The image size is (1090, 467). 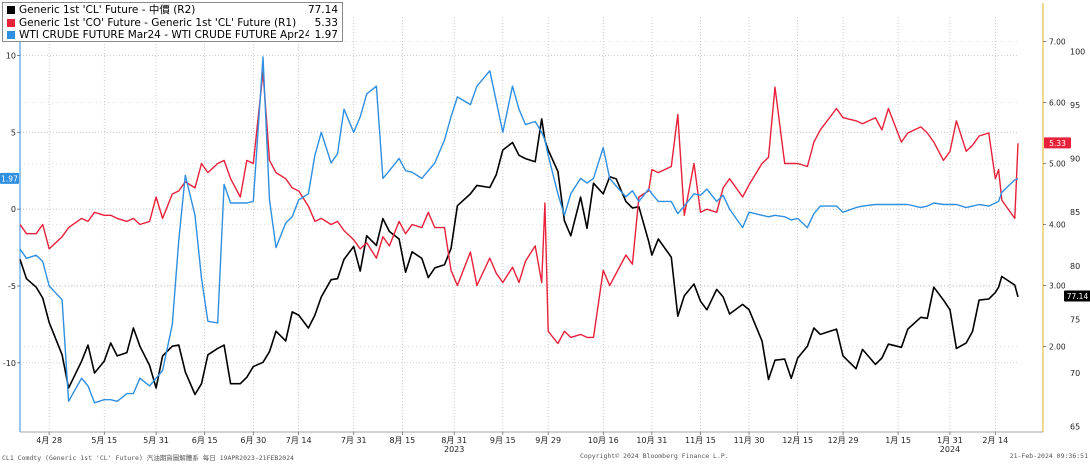 What do you see at coordinates (1075, 427) in the screenshot?
I see `y-tick-label-r2: 65` at bounding box center [1075, 427].